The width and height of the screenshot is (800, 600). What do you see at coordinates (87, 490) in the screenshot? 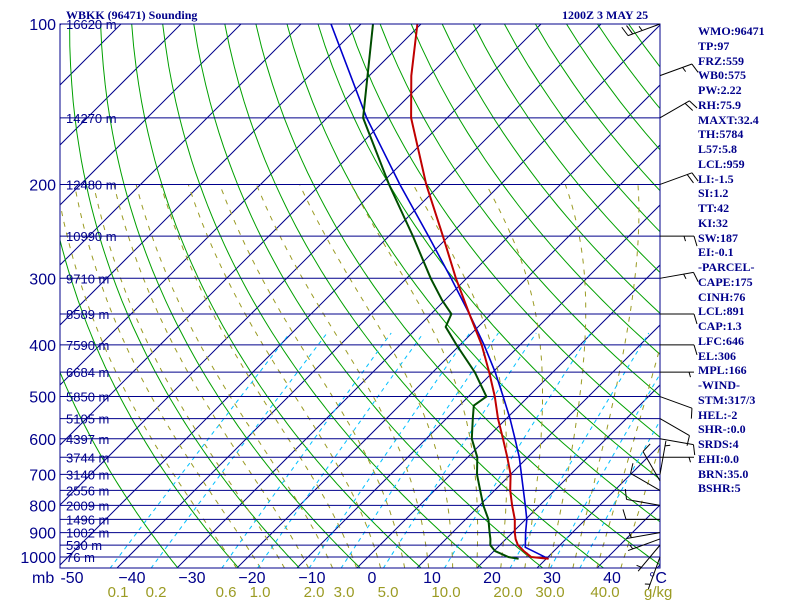
I see `height-label: 2556 m` at bounding box center [87, 490].